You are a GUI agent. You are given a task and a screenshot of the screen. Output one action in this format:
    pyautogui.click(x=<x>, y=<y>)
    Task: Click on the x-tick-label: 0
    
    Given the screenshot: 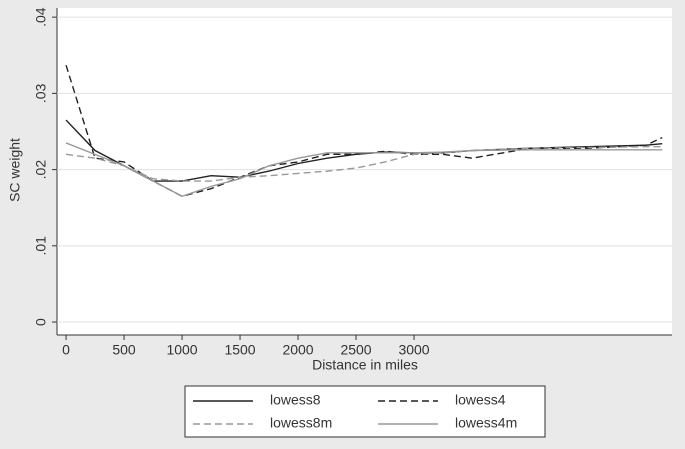 What is the action you would take?
    pyautogui.click(x=66, y=350)
    